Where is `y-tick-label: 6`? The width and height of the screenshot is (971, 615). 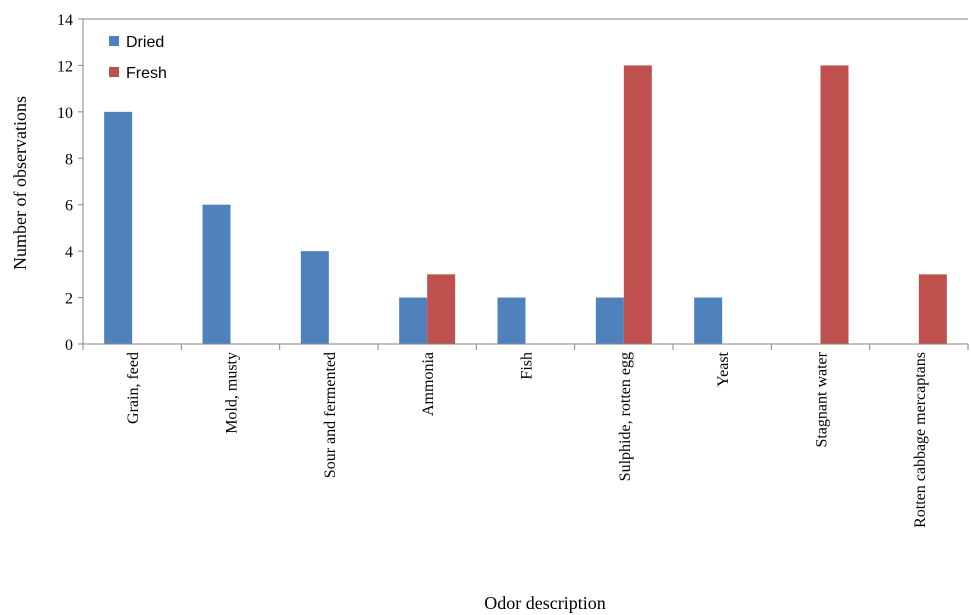
y-tick-label: 6 is located at coordinates (69, 206).